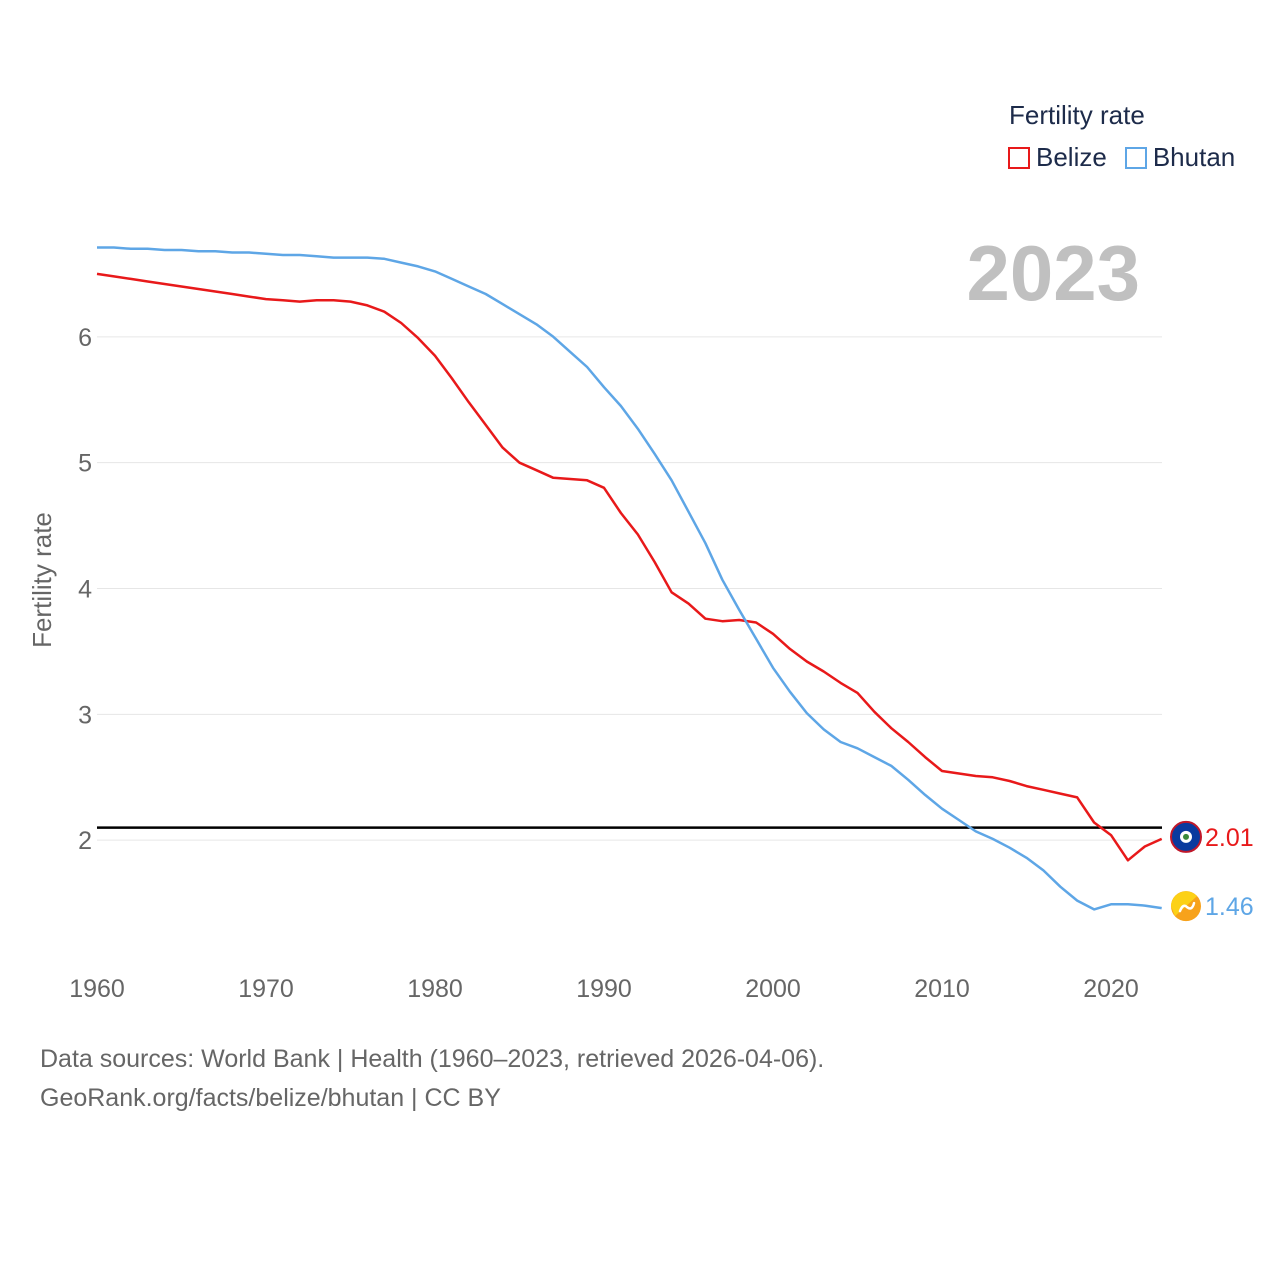  Describe the element at coordinates (85, 841) in the screenshot. I see `y-tick-label: 2` at that location.